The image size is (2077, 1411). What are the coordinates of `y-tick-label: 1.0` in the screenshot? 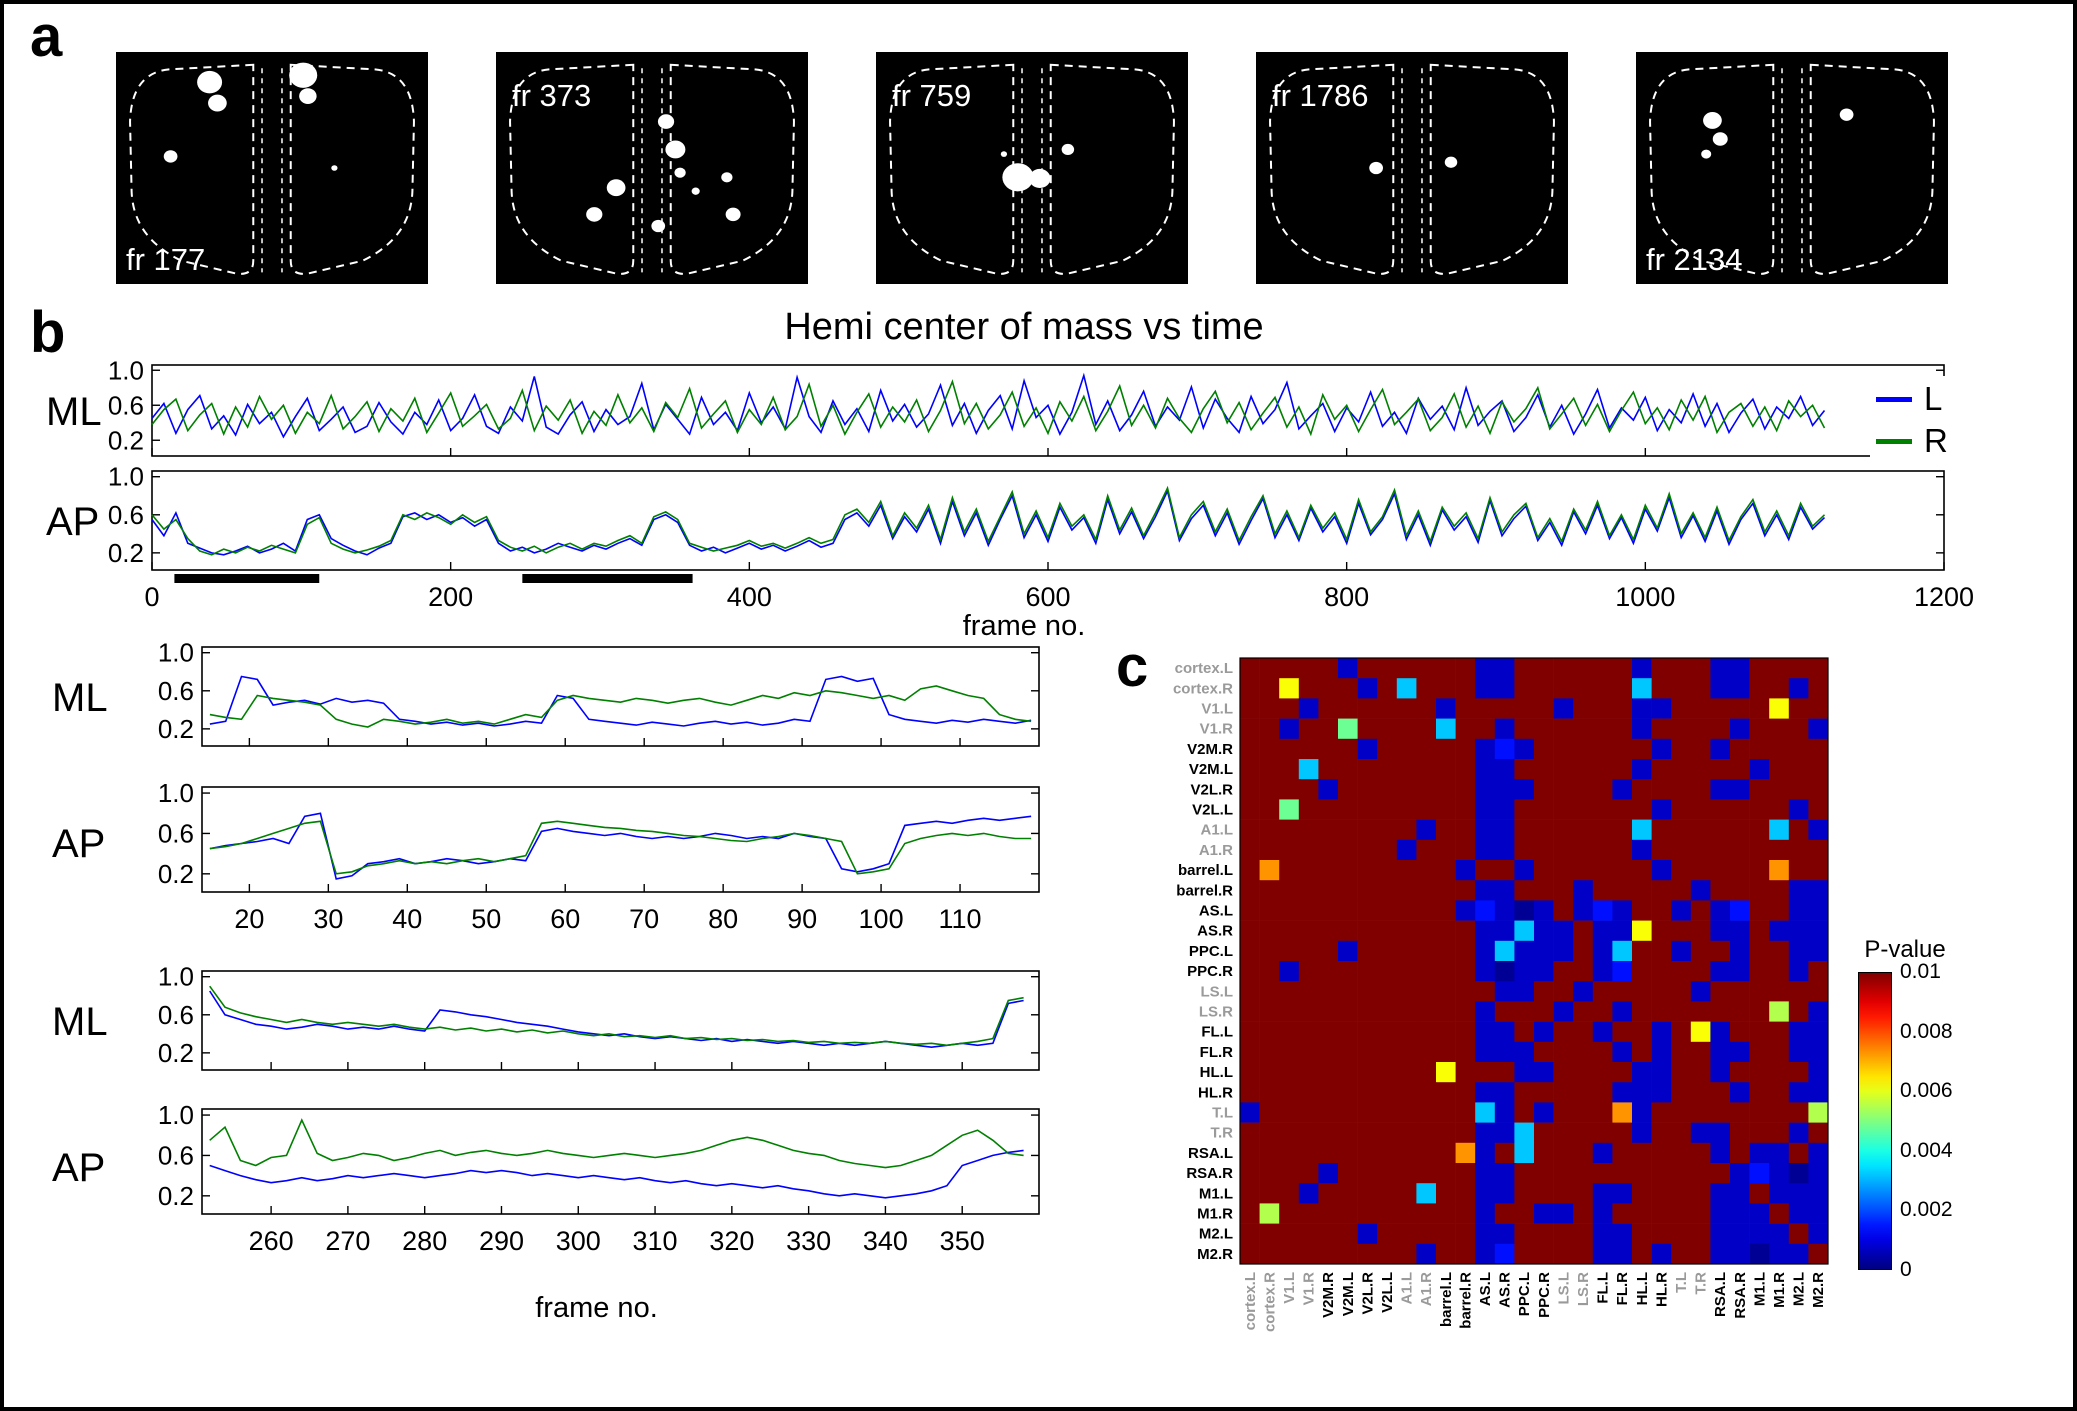 It's located at (176, 977).